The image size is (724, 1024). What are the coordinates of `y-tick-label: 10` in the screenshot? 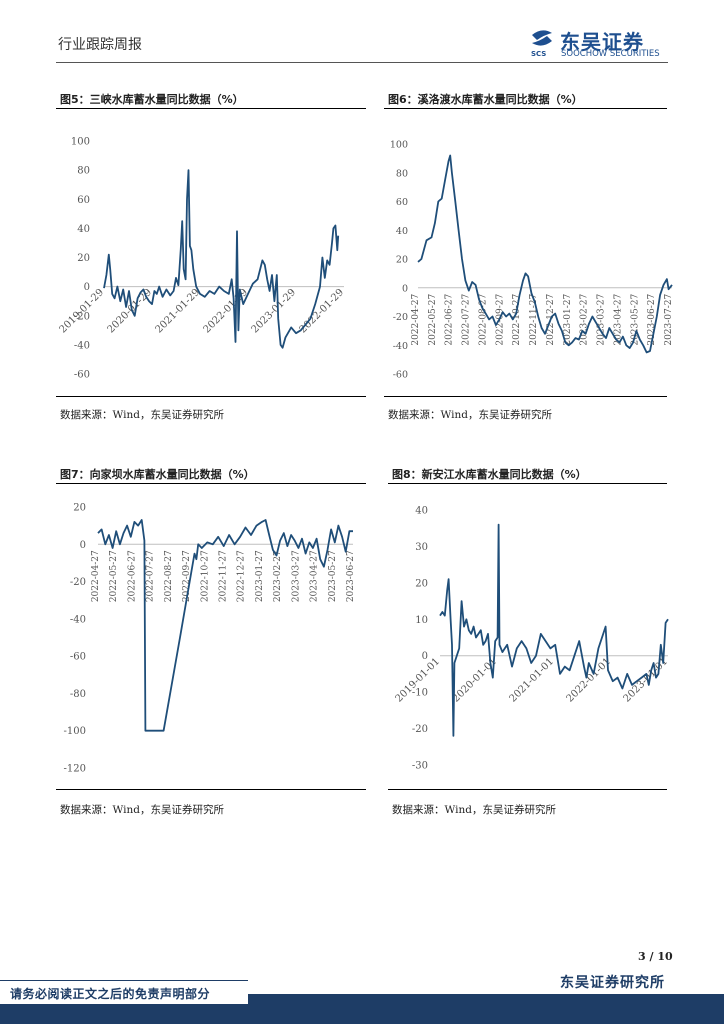 It's located at (421, 620).